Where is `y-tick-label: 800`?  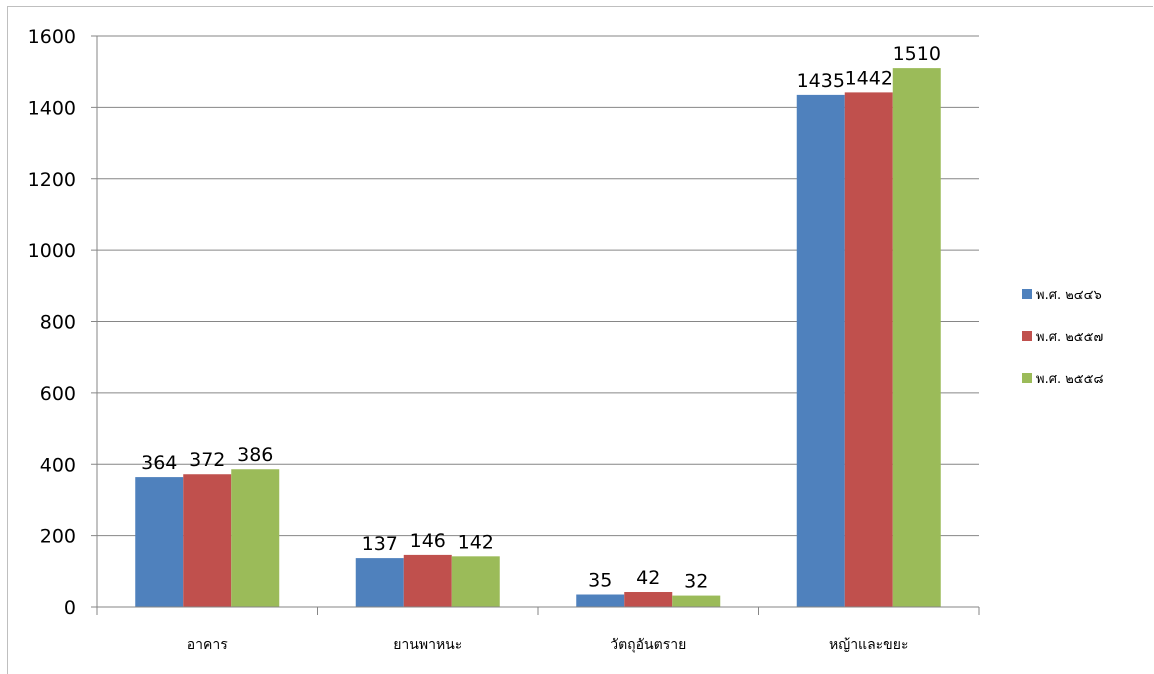 y-tick-label: 800 is located at coordinates (58, 323).